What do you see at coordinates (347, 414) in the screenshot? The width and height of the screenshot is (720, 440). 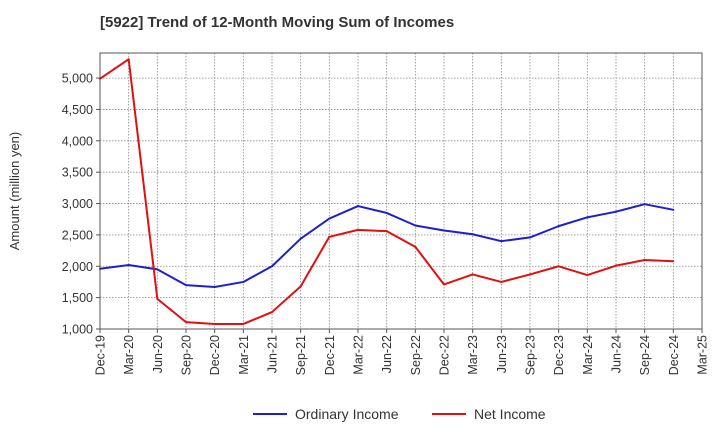 I see `legend-label: Ordinary Income` at bounding box center [347, 414].